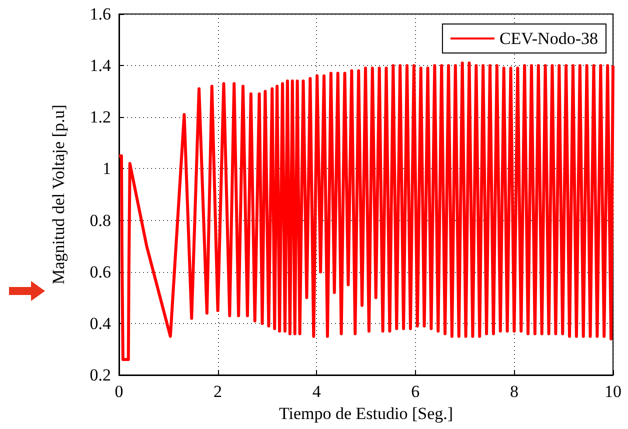 This screenshot has height=429, width=628. What do you see at coordinates (101, 323) in the screenshot?
I see `y-tick-label: 0.4` at bounding box center [101, 323].